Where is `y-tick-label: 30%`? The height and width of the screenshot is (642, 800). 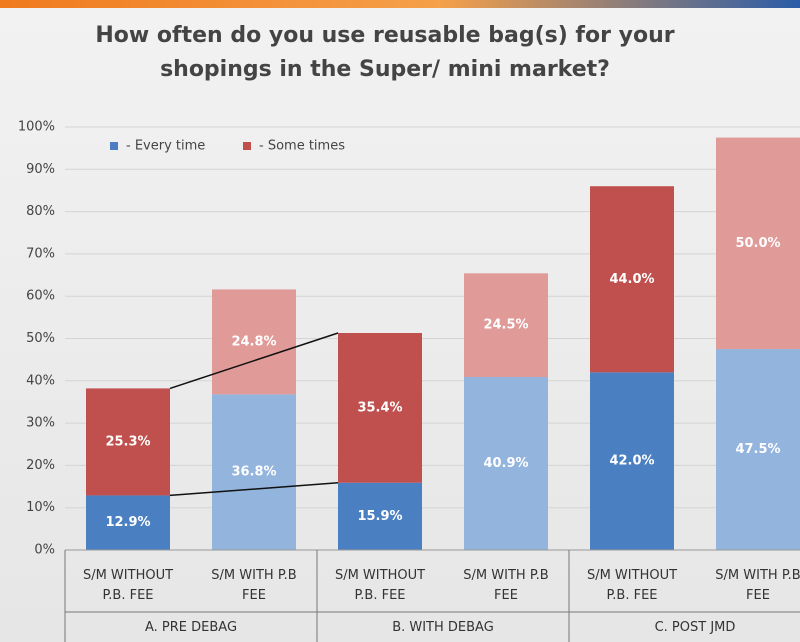
y-tick-label: 30% is located at coordinates (40, 423).